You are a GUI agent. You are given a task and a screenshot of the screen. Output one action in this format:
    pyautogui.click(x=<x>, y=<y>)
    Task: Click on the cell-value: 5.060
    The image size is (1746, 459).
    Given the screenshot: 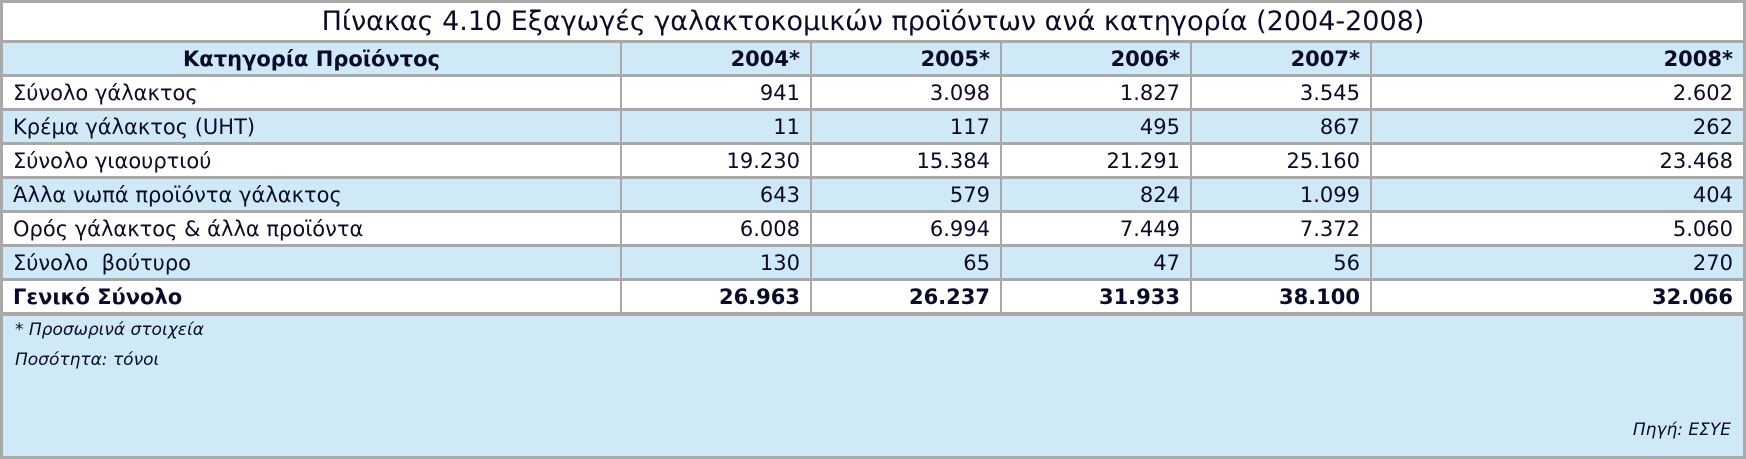 What is the action you would take?
    pyautogui.click(x=1556, y=228)
    